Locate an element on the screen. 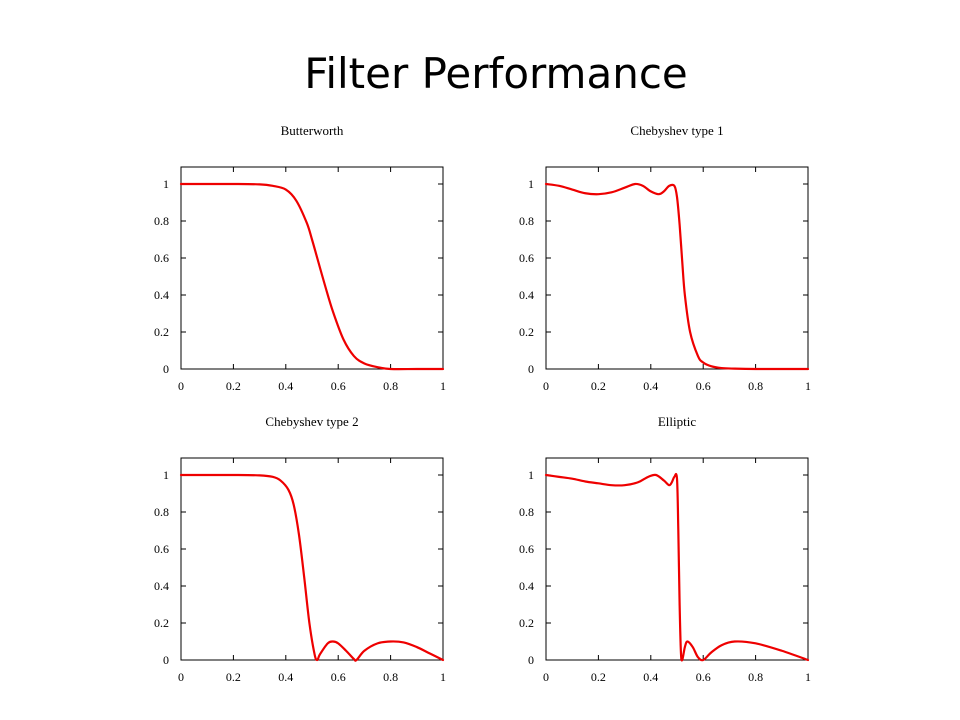  chart-panel-1: Butterworth 0 0.2 0.4 0.6 0.8 1 0 0.2 0.4 0.6 0.8 1 is located at coordinates (300, 258).